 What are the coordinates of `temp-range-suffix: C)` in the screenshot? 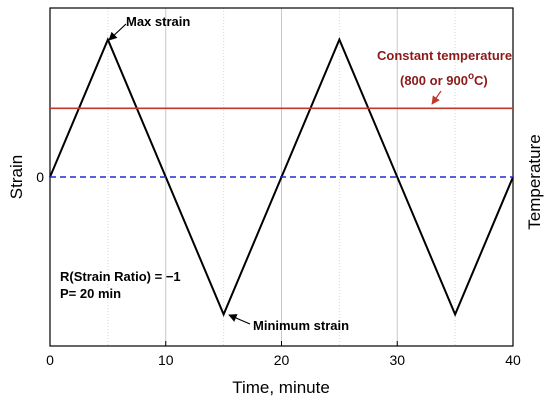 It's located at (481, 80).